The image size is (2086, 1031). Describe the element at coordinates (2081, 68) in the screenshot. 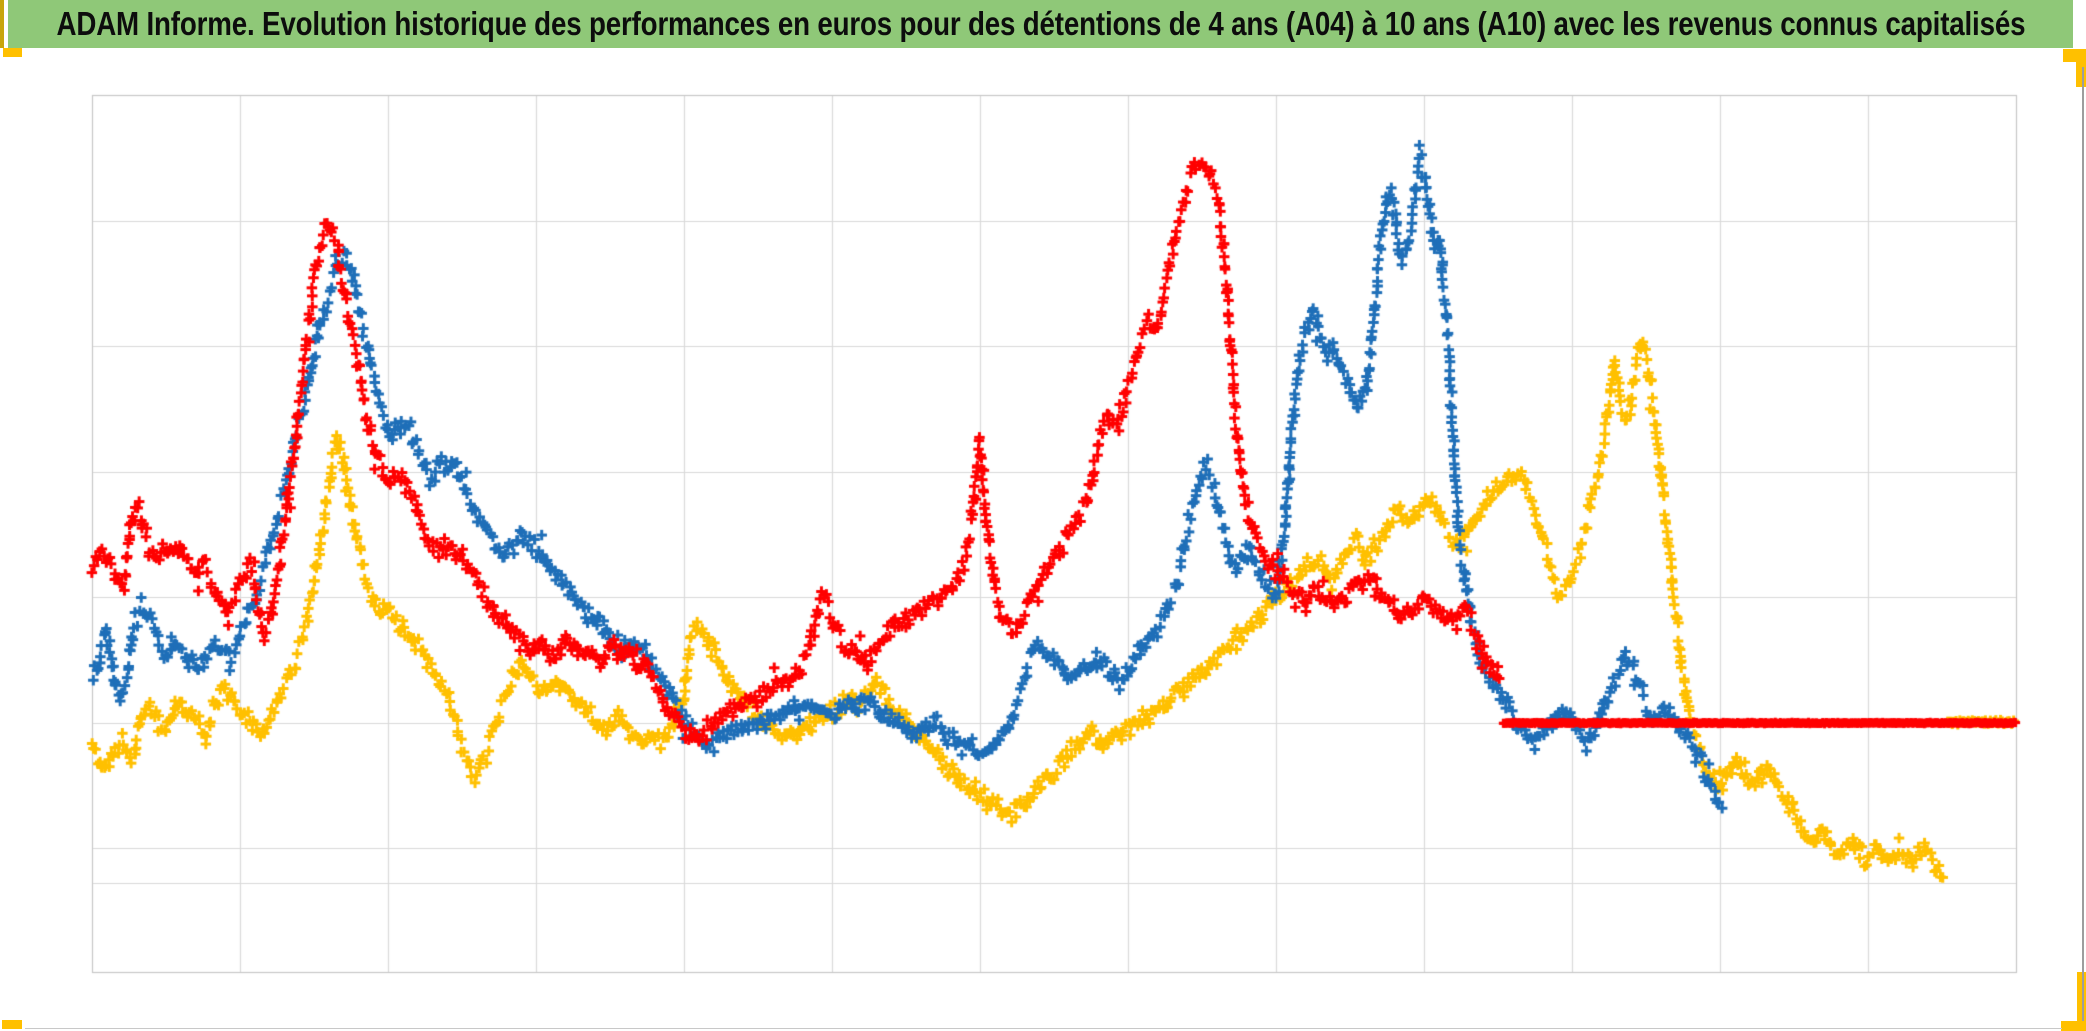

I see `corner-accent-top-right-vertical` at that location.